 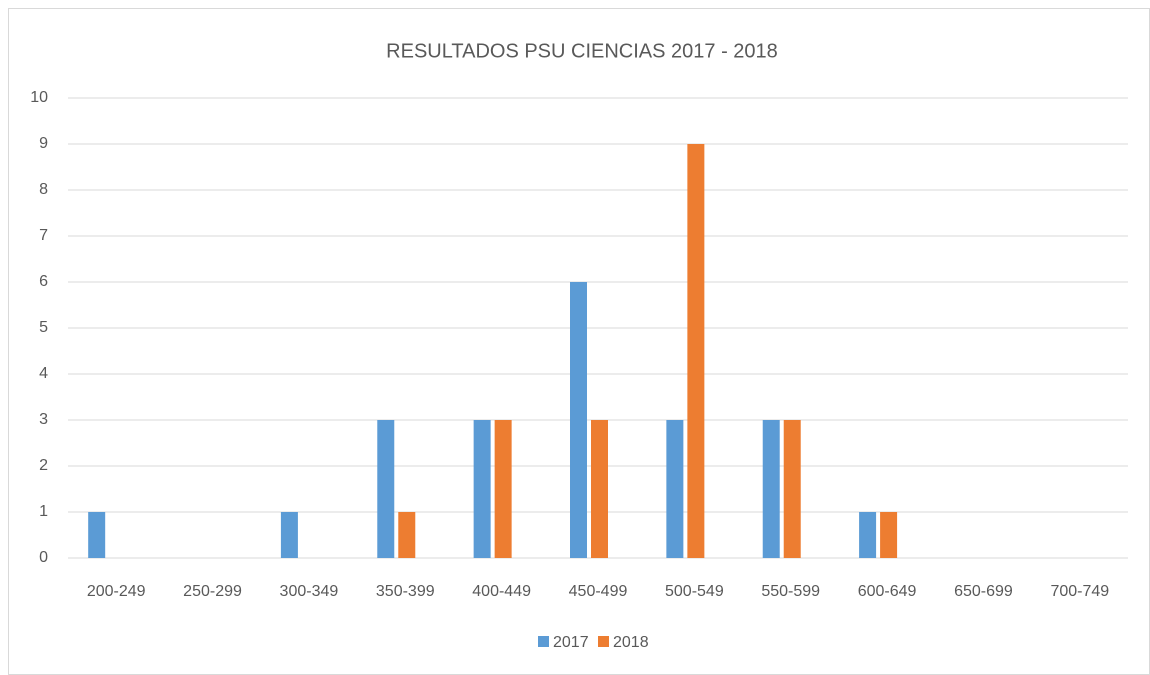 What do you see at coordinates (1079, 591) in the screenshot?
I see `x-tick-label: 700-749` at bounding box center [1079, 591].